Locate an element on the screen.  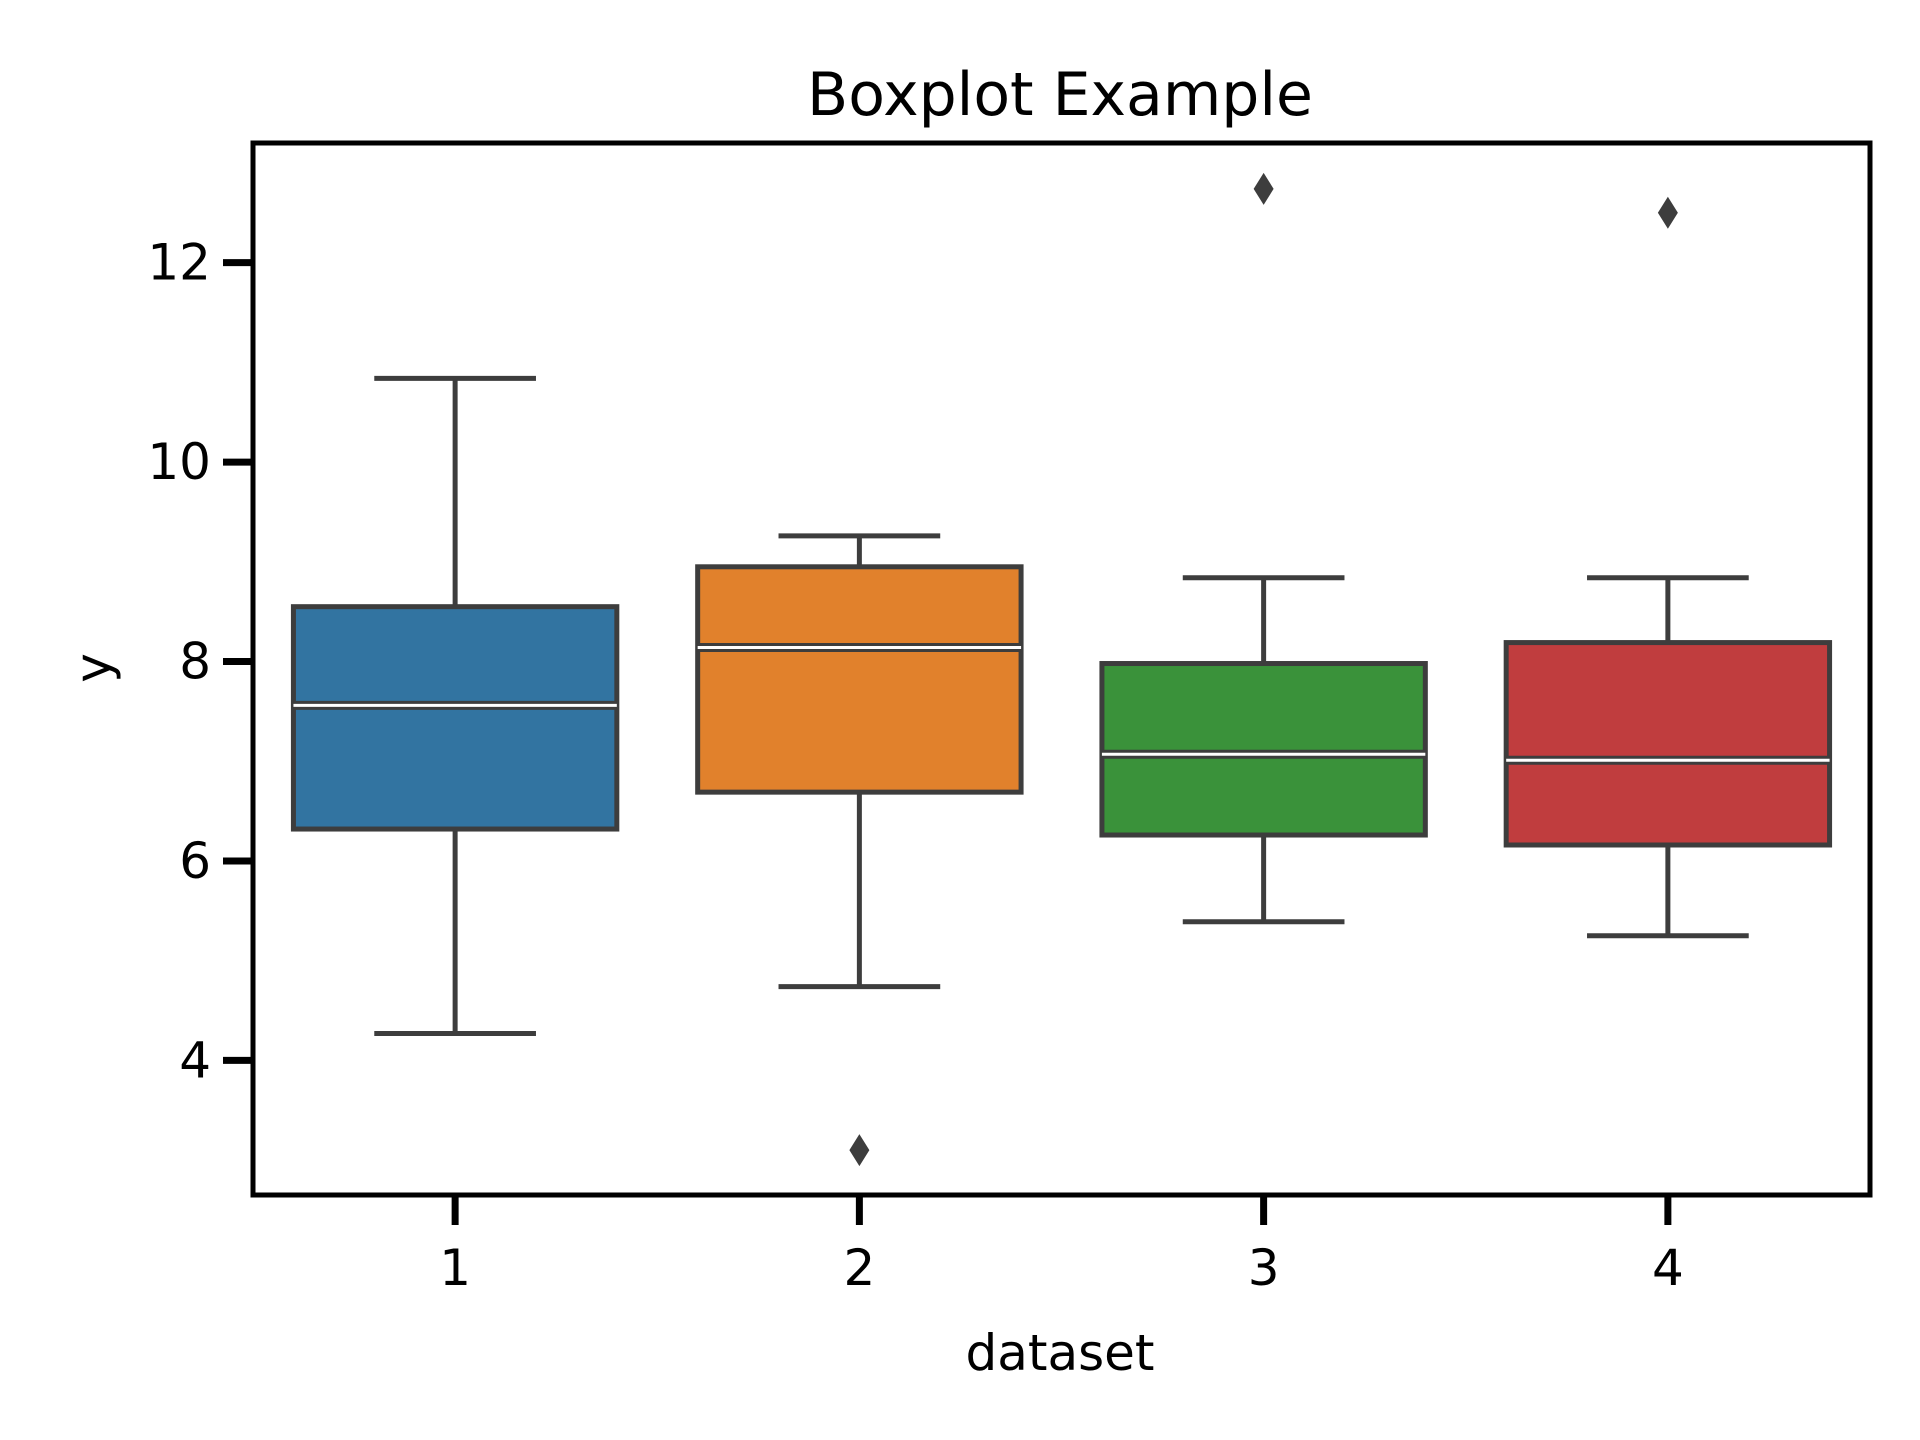
x-tick-label: 4 is located at coordinates (1668, 1268).